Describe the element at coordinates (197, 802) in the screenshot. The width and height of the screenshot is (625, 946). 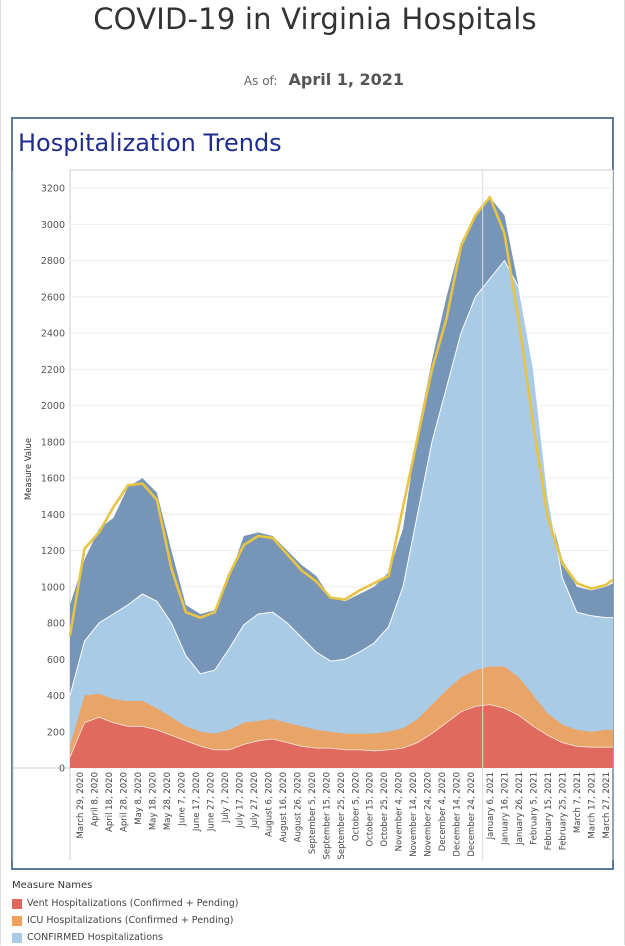
I see `x-tick-label: June 17, 2020` at that location.